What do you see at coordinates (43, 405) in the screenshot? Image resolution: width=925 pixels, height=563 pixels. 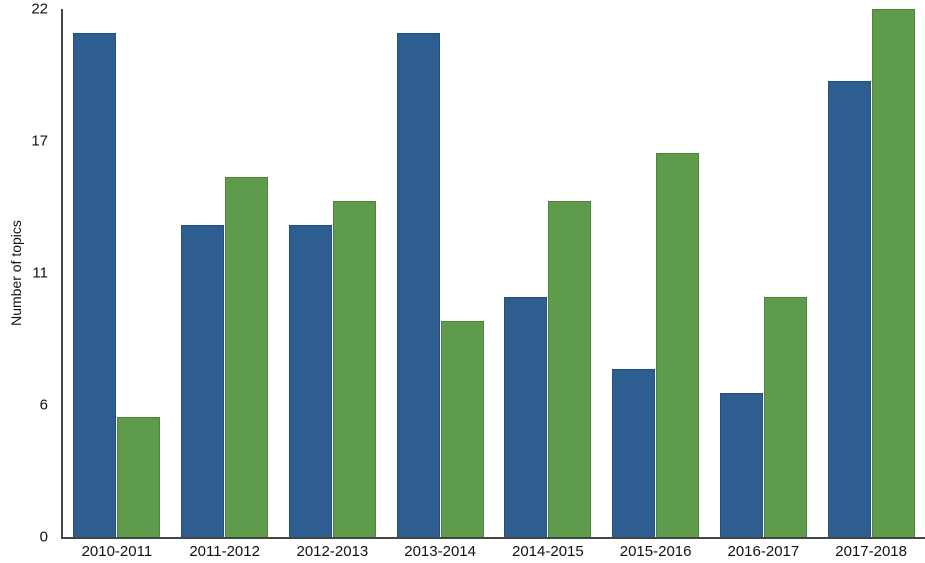 I see `y-tick-label-6: 6` at bounding box center [43, 405].